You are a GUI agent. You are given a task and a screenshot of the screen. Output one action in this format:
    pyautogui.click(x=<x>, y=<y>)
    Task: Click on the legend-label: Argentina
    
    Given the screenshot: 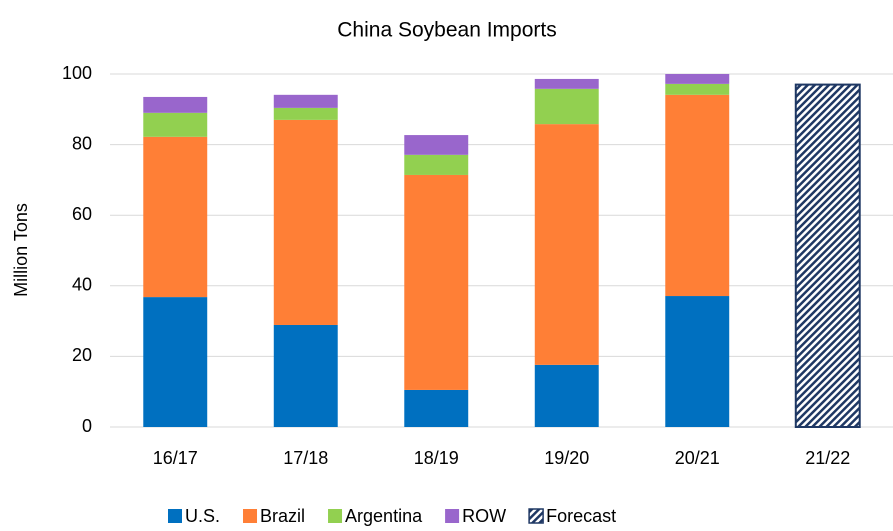 What is the action you would take?
    pyautogui.click(x=384, y=516)
    